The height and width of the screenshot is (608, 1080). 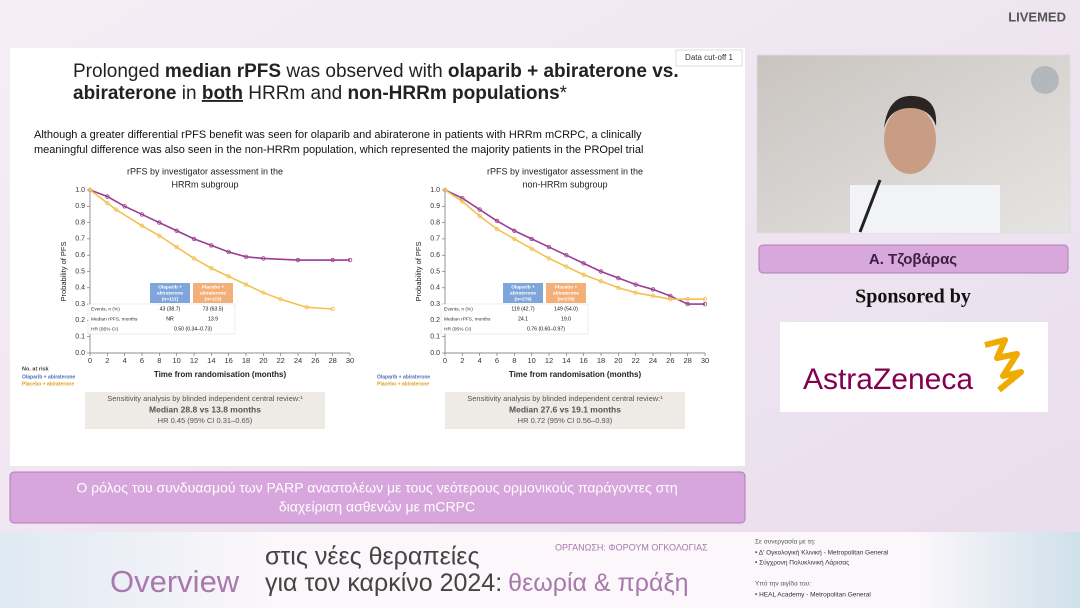 I want to click on title-segment: *, so click(x=564, y=93).